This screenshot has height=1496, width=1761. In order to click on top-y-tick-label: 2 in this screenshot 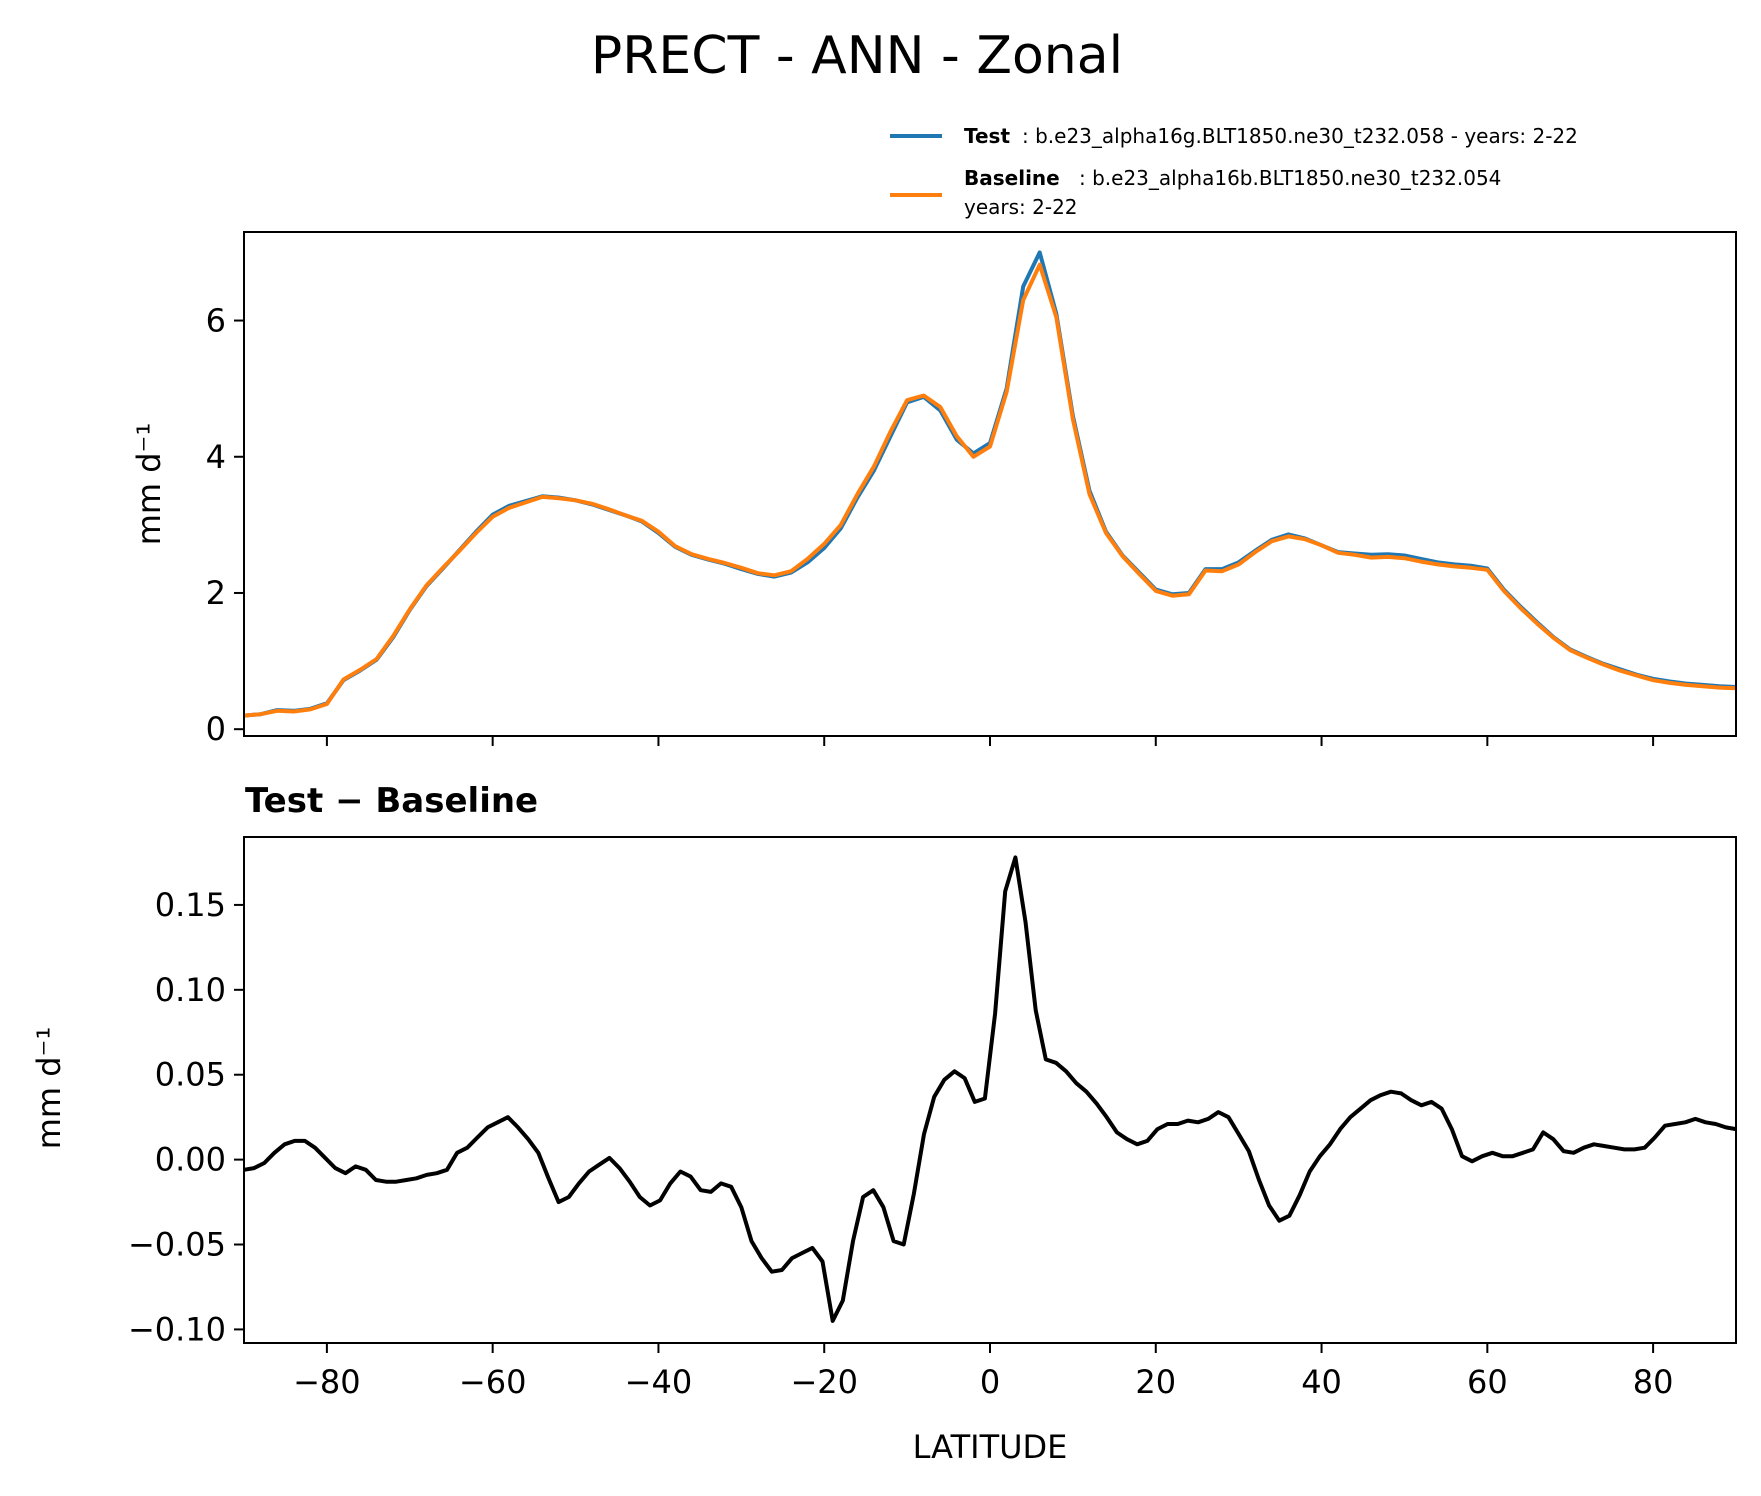, I will do `click(216, 593)`.